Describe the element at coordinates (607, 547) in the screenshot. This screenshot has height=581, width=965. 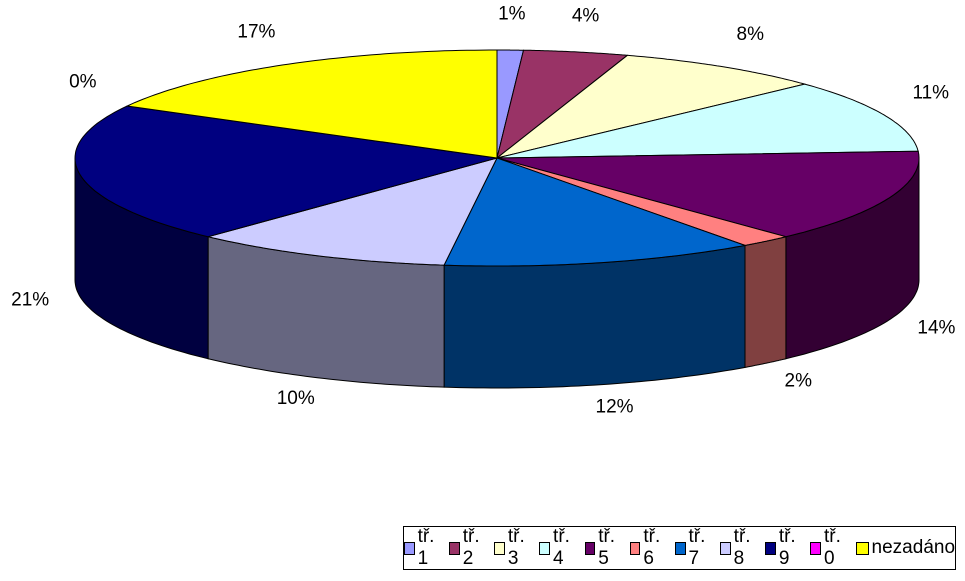
I see `legend-label: tř. 5` at that location.